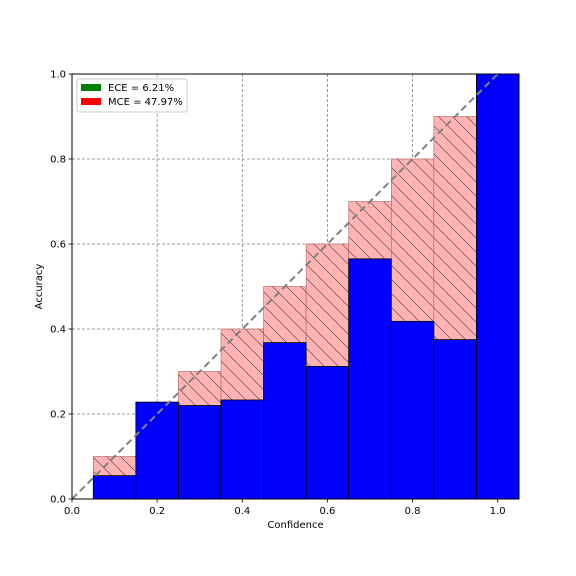 The height and width of the screenshot is (576, 576). I want to click on x-axis: 0.0 0.2 0.4 0.6 0.8 1.0, so click(285, 508).